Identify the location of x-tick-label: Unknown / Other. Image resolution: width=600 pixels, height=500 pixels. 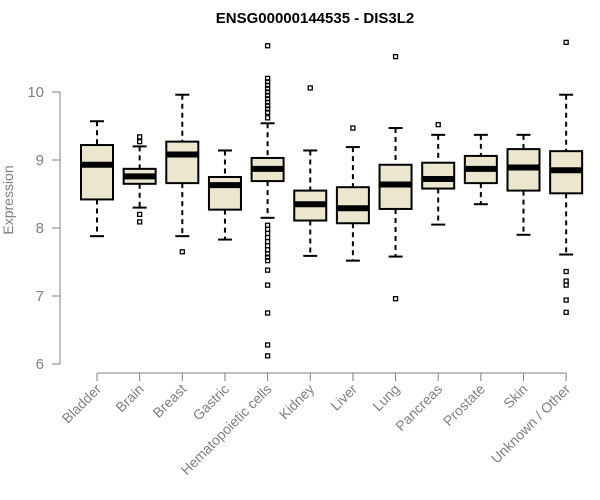
(531, 424).